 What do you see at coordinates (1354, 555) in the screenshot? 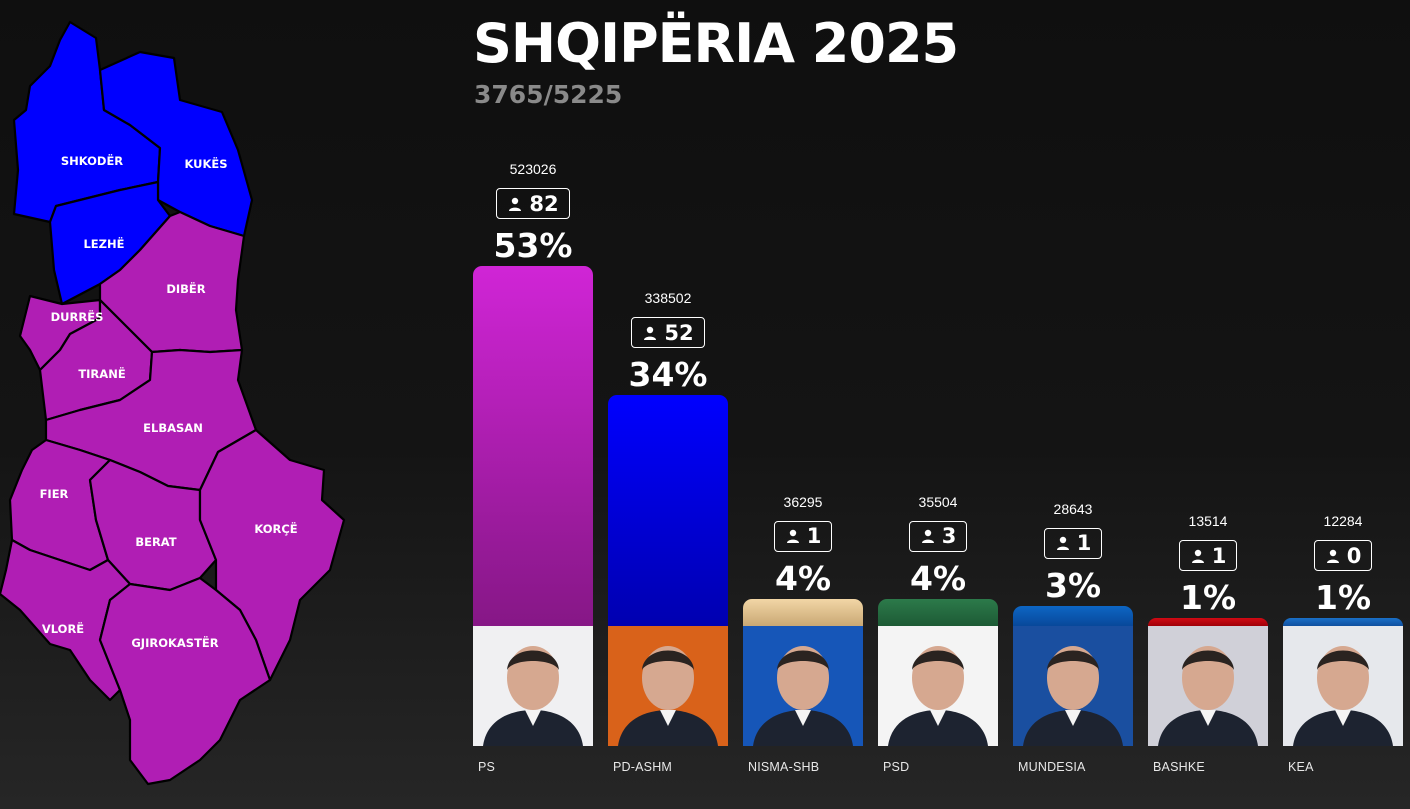
I see `seats-count: 0` at bounding box center [1354, 555].